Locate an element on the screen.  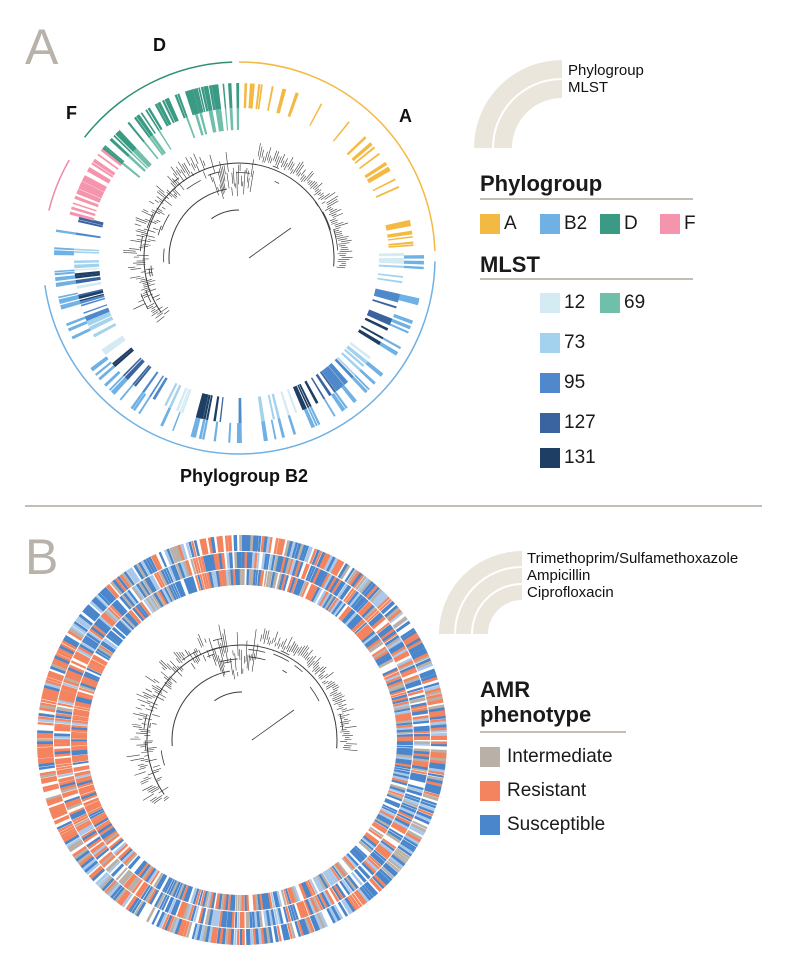
legend-item-susceptible: Susceptible is located at coordinates (542, 825).